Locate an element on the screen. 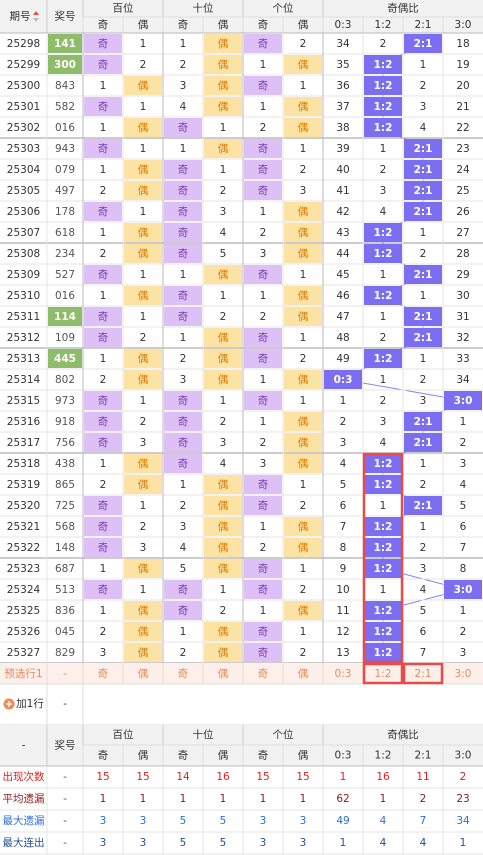  table-cell: 32 is located at coordinates (462, 338).